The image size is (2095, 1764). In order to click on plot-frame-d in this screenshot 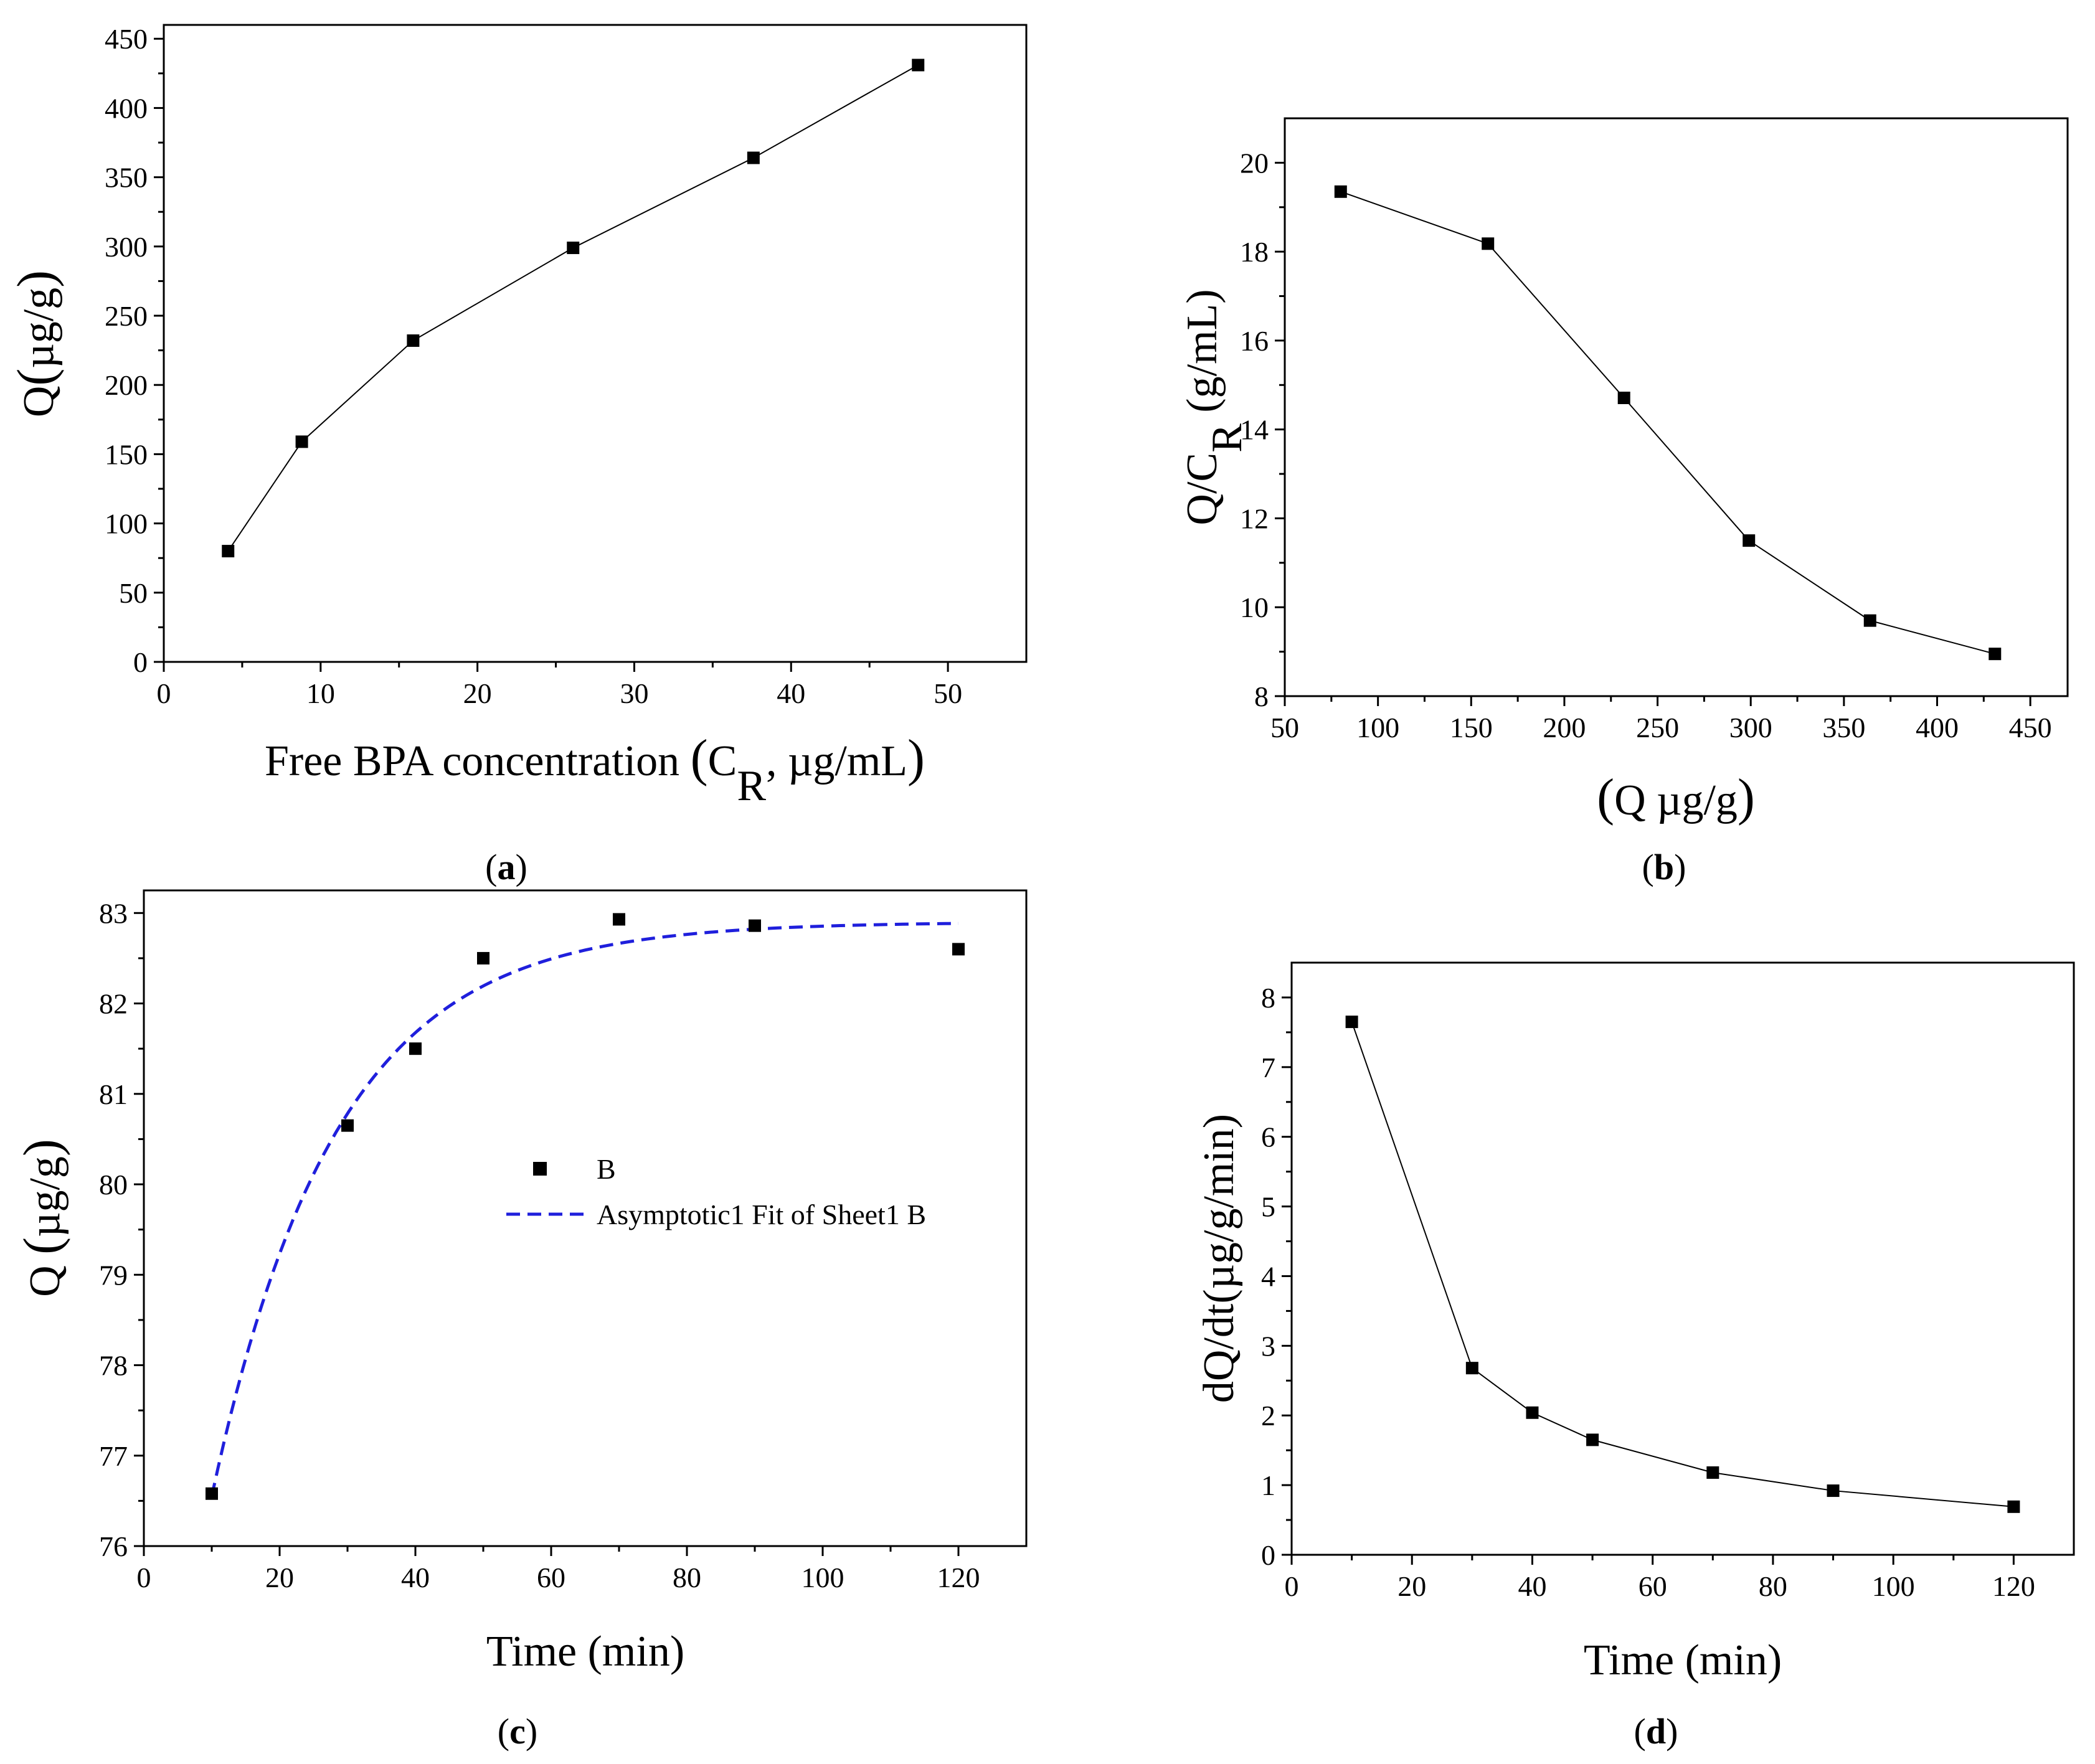, I will do `click(1682, 1259)`.